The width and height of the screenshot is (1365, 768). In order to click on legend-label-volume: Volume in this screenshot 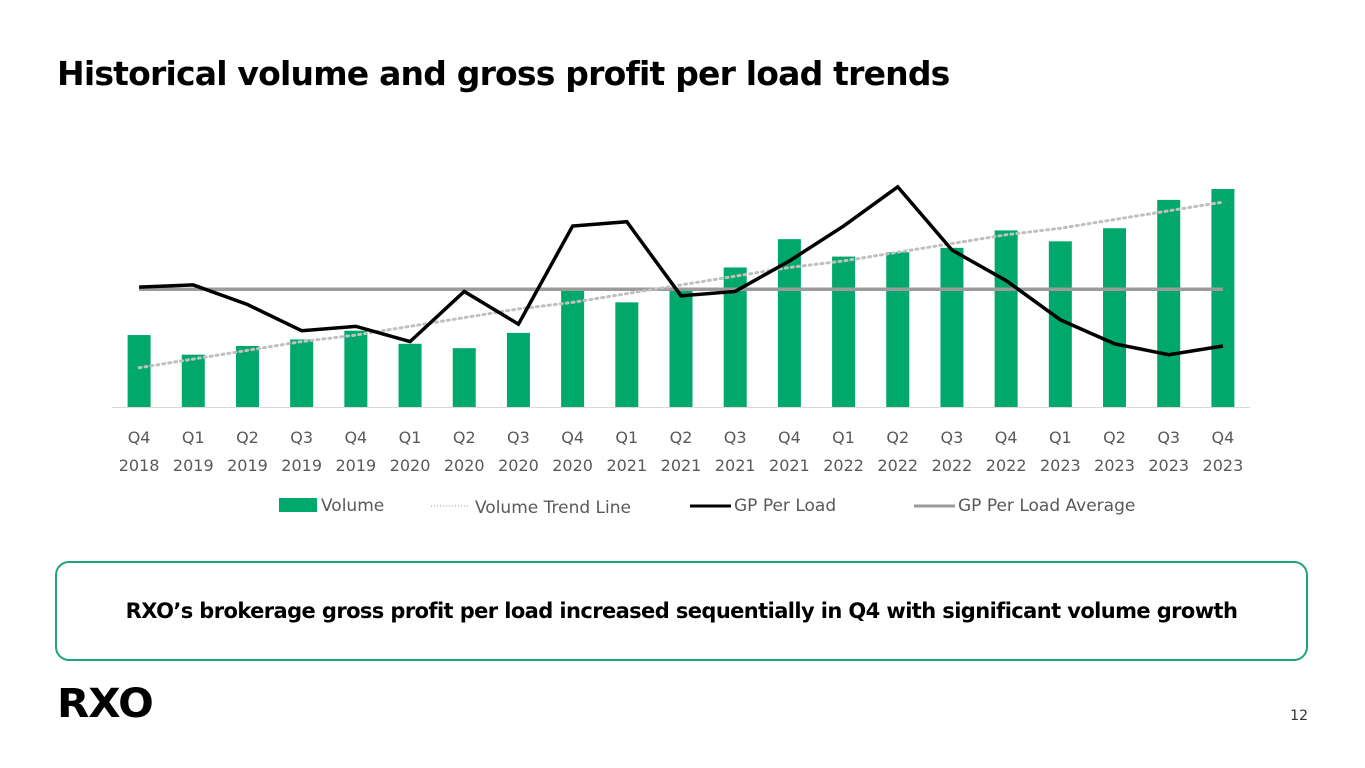, I will do `click(352, 506)`.